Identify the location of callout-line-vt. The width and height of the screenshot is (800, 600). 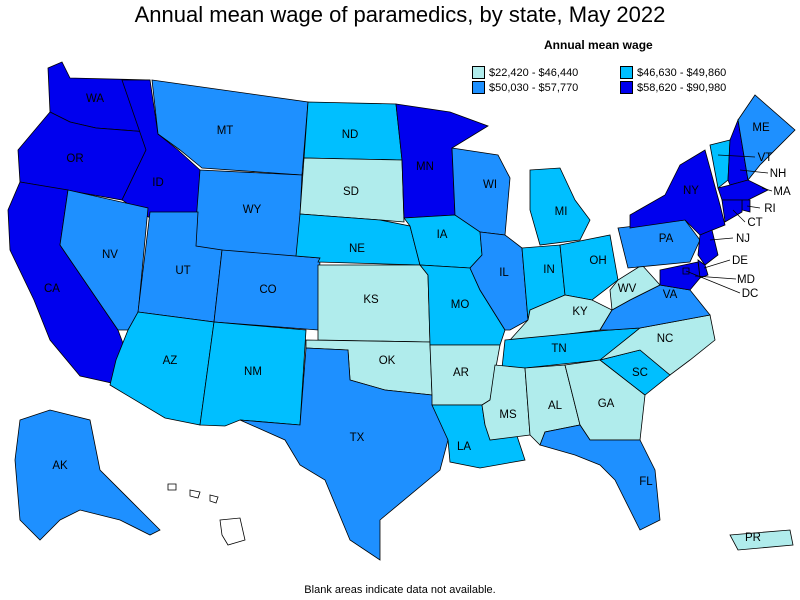
(736, 156).